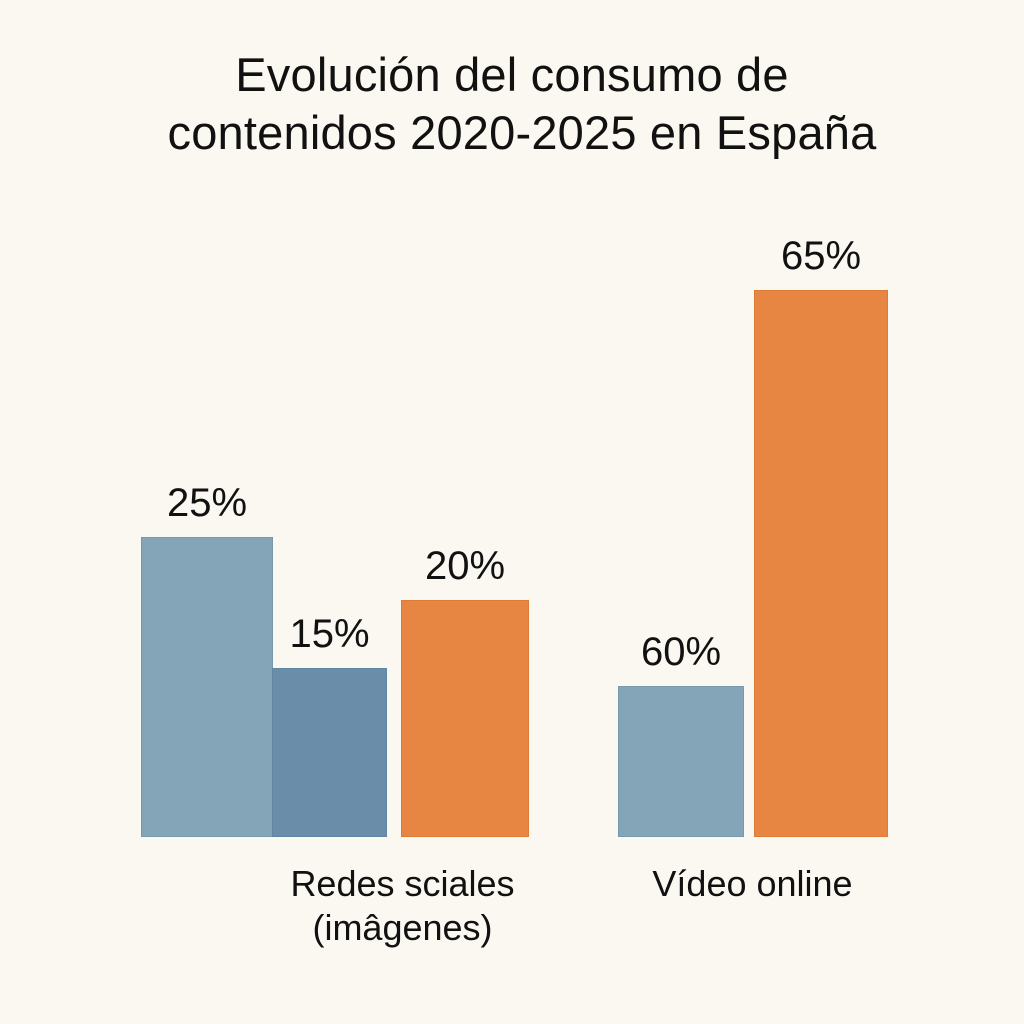 The image size is (1024, 1024). I want to click on chart-title-line-1: Evolución del consumo de, so click(512, 74).